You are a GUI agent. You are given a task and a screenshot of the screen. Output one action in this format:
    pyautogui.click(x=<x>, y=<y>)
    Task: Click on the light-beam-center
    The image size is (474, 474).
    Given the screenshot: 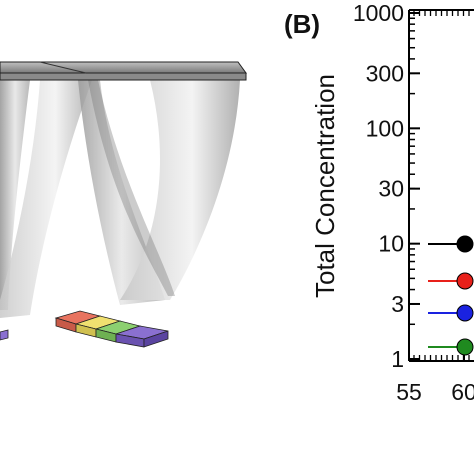 What is the action you would take?
    pyautogui.click(x=121, y=192)
    